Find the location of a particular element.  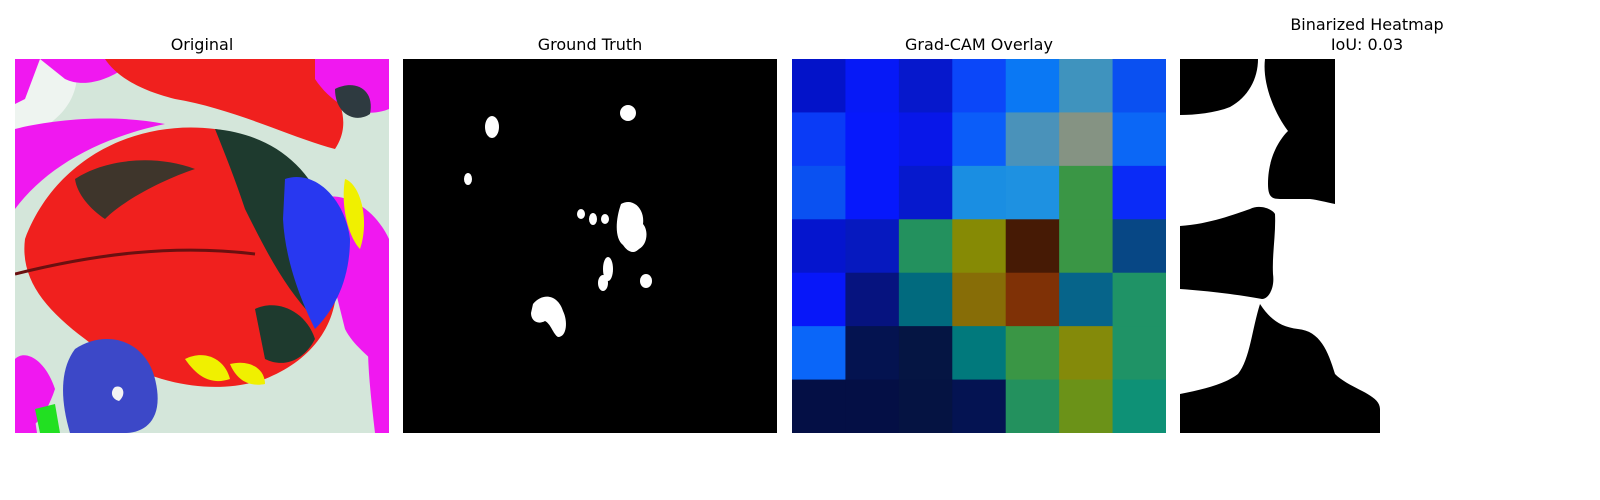

iou-score: IoU: 0.03 is located at coordinates (1367, 44).